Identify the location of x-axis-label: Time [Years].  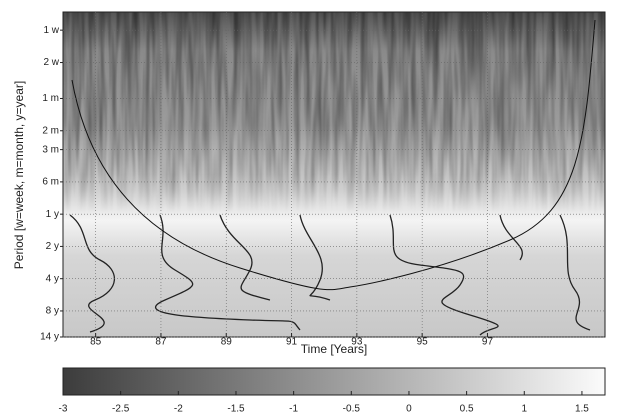
(334, 349).